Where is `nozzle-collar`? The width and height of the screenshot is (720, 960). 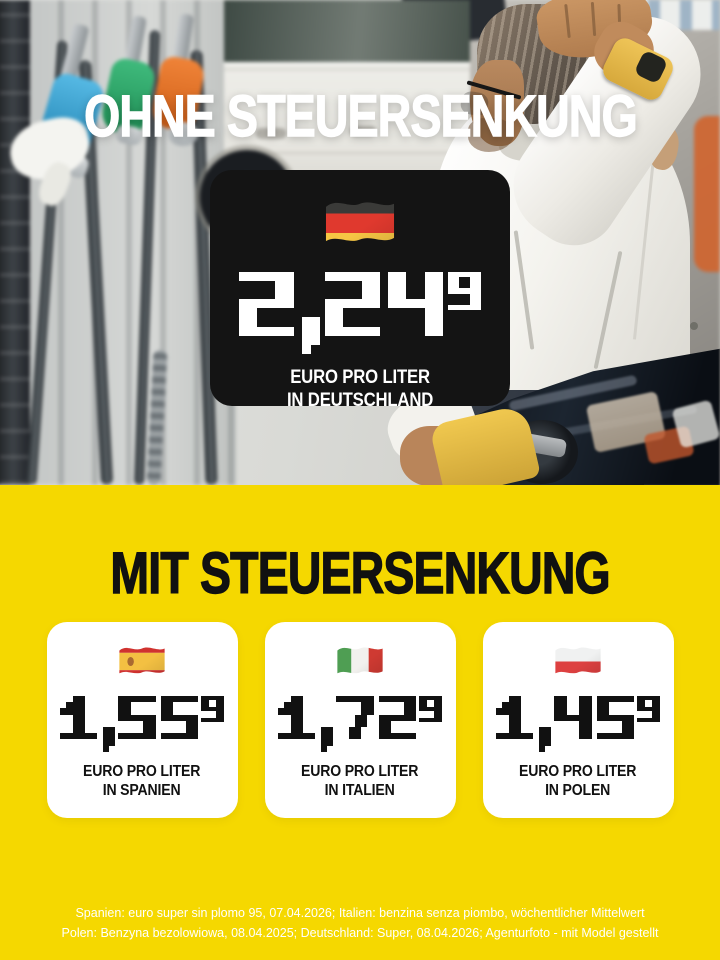 nozzle-collar is located at coordinates (183, 134).